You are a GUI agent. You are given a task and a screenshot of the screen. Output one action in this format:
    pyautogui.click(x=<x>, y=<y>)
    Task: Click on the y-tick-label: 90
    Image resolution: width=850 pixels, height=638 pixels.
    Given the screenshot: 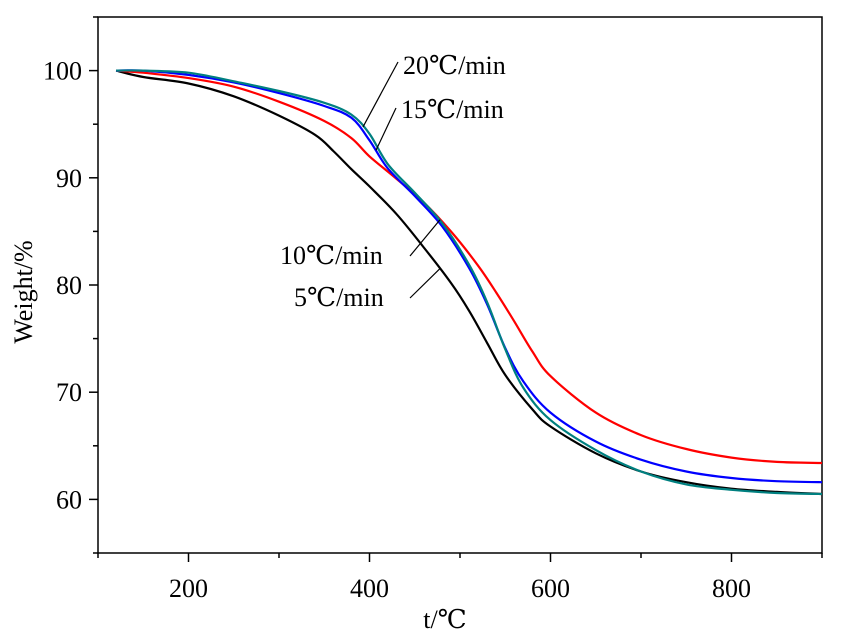 What is the action you would take?
    pyautogui.click(x=69, y=178)
    